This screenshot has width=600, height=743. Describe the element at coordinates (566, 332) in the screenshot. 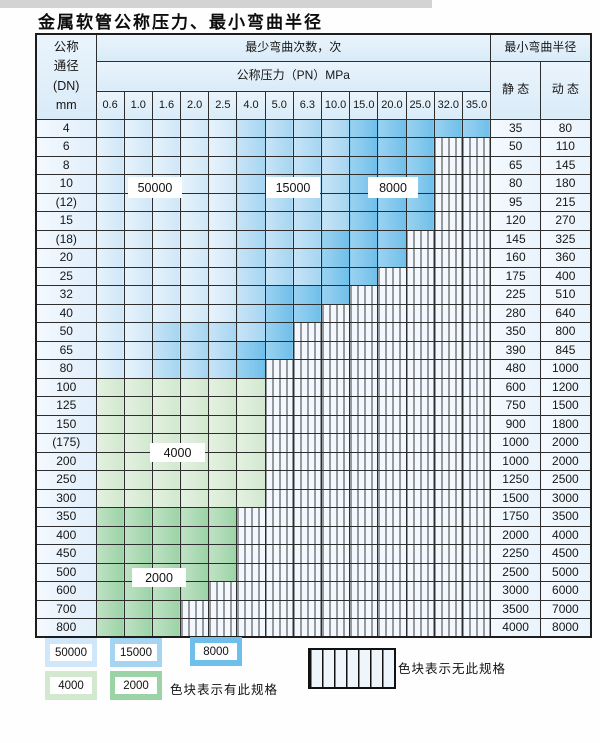

I see `dynamic-radius-cell: 800` at that location.